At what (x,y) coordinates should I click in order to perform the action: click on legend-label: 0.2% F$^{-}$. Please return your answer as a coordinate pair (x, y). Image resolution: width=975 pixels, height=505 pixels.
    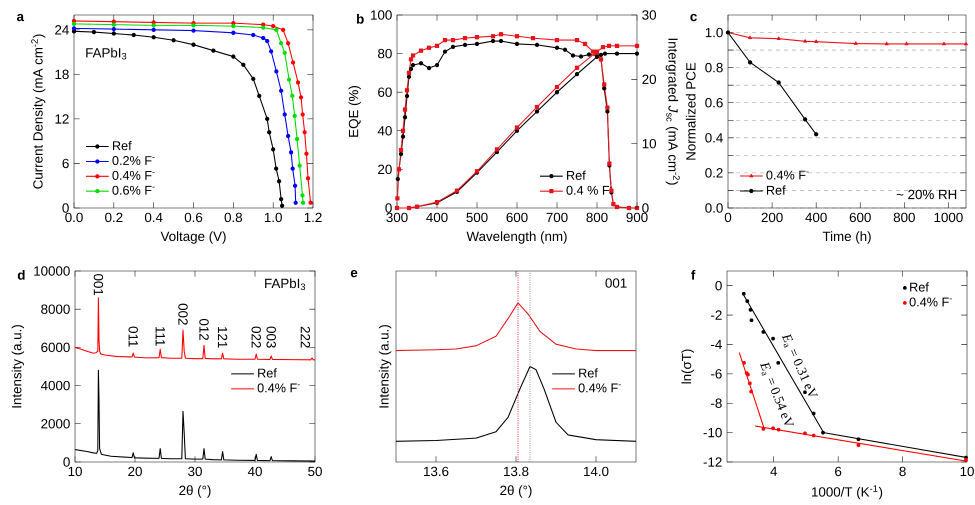
    Looking at the image, I should click on (133, 161).